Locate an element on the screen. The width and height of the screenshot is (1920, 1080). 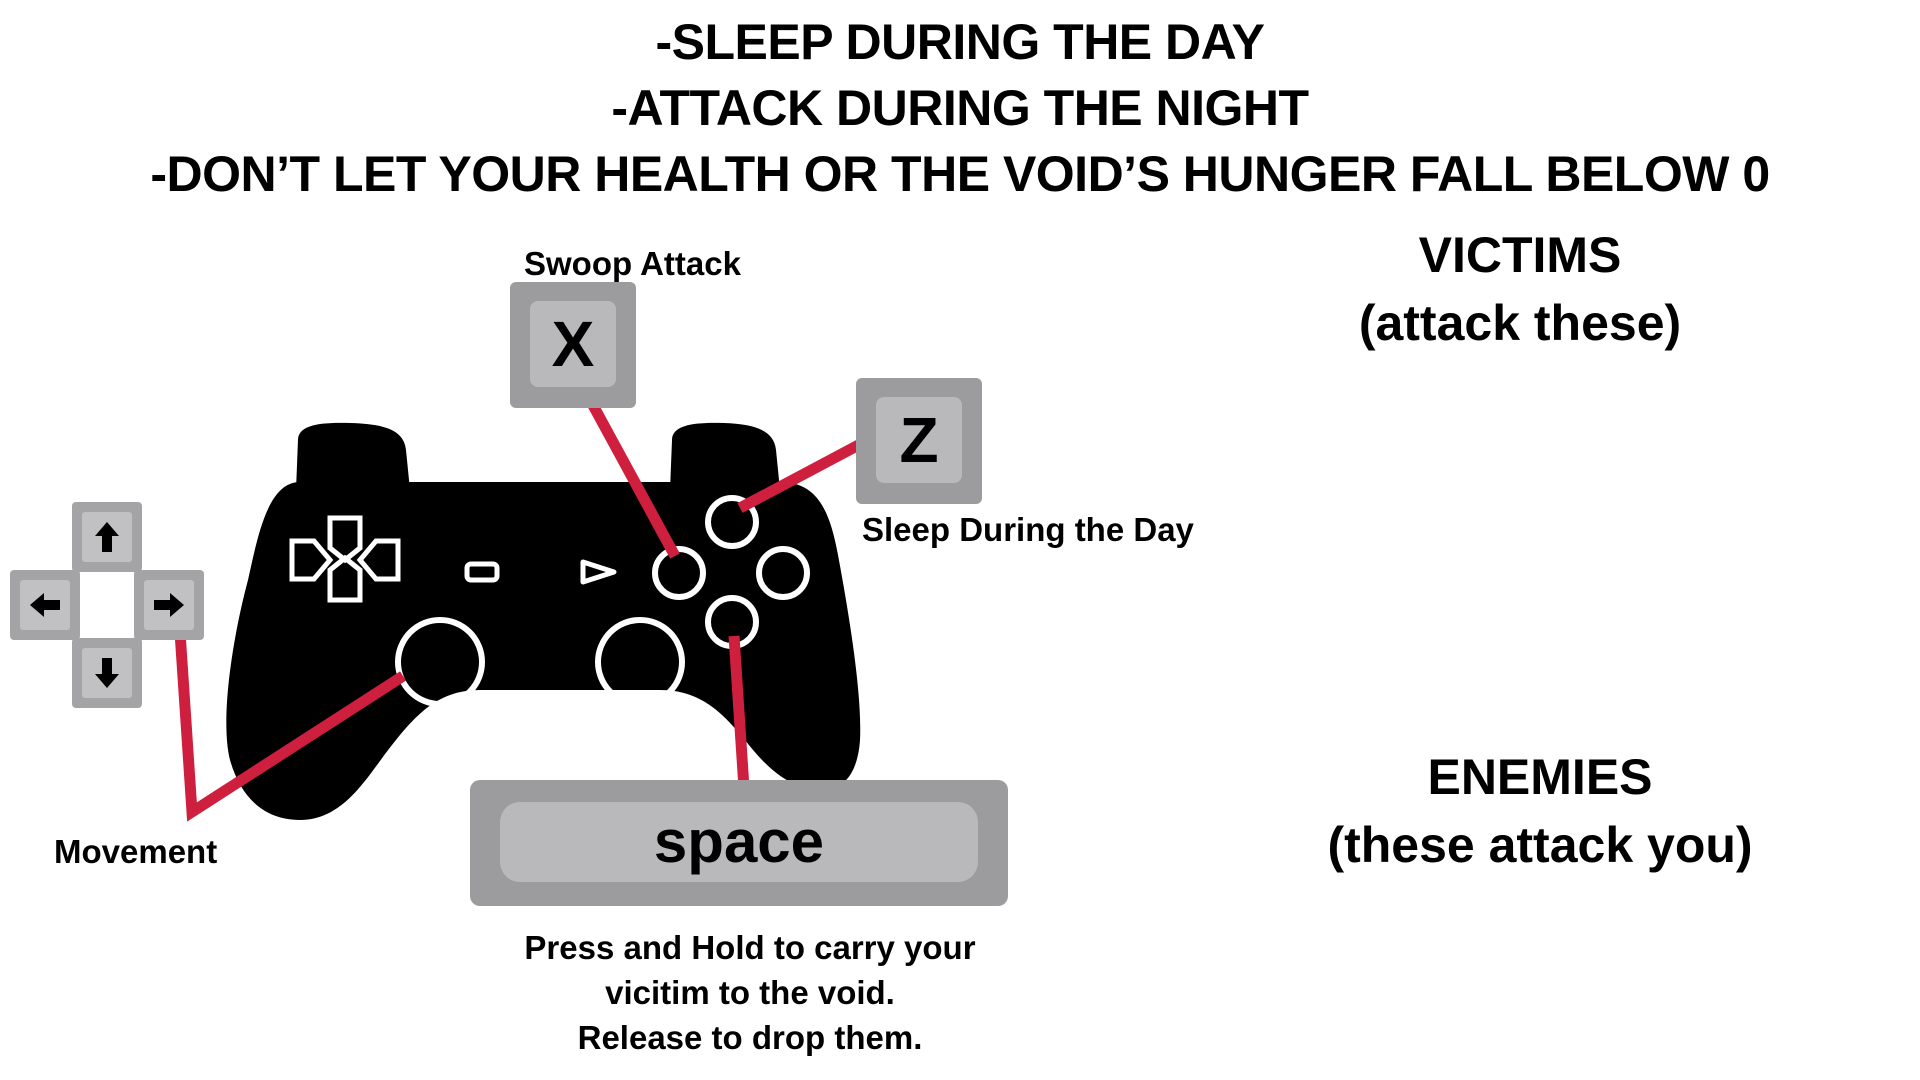
left-arrow-key is located at coordinates (45, 605).